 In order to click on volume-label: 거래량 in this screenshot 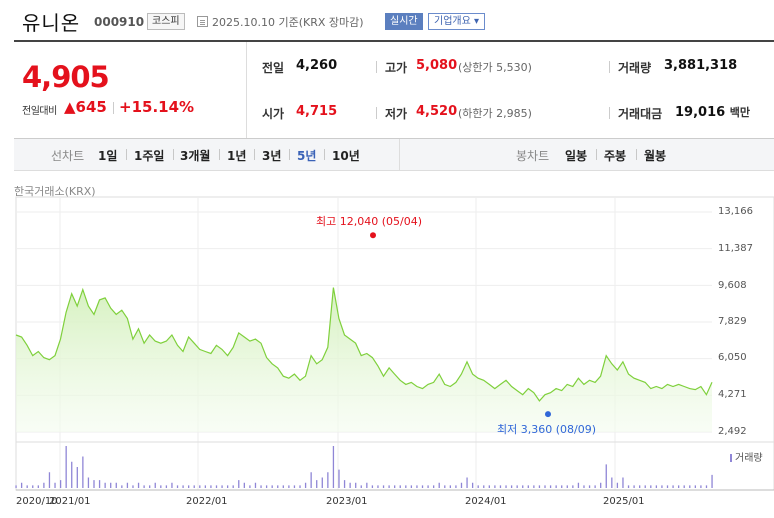, I will do `click(635, 68)`.